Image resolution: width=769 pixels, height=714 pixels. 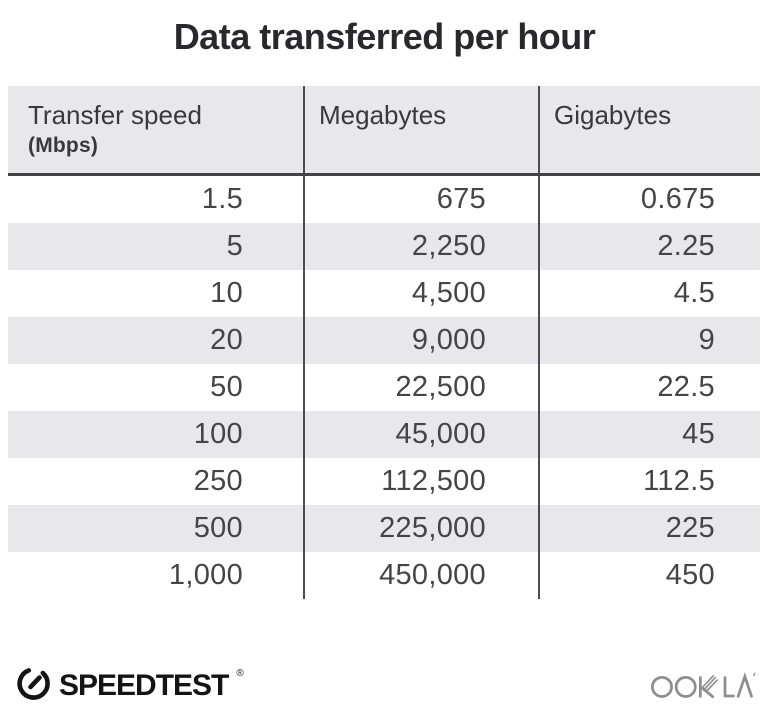 What do you see at coordinates (218, 434) in the screenshot?
I see `table-cell: 100` at bounding box center [218, 434].